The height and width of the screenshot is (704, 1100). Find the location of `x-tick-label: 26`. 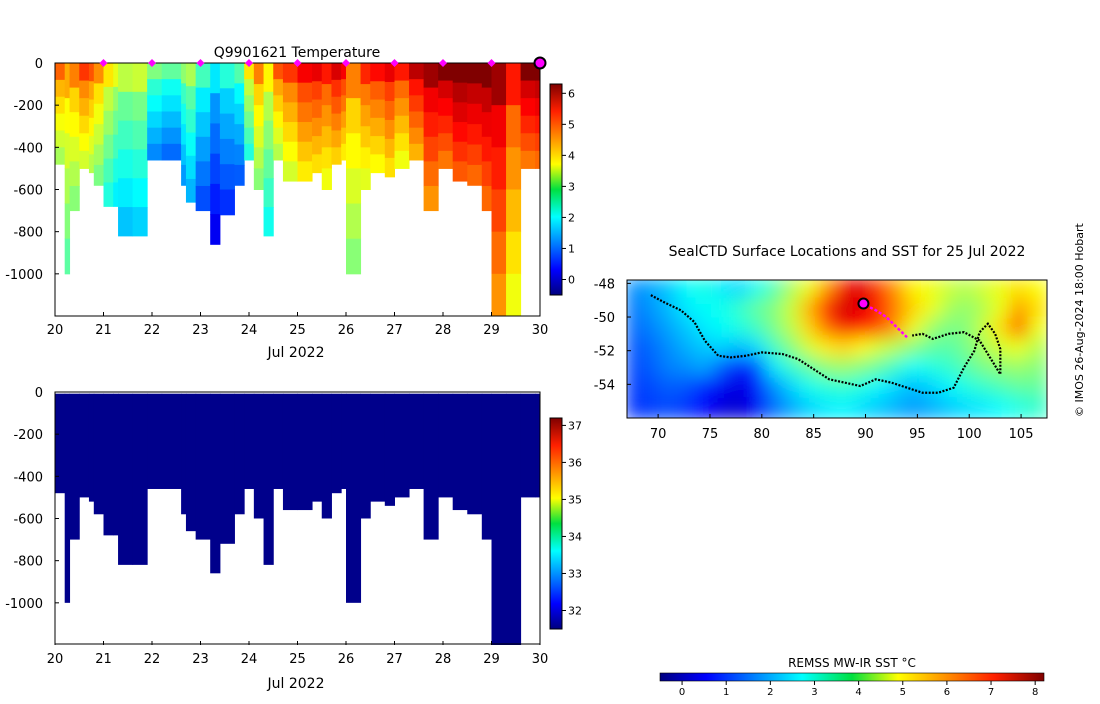

x-tick-label: 26 is located at coordinates (346, 659).